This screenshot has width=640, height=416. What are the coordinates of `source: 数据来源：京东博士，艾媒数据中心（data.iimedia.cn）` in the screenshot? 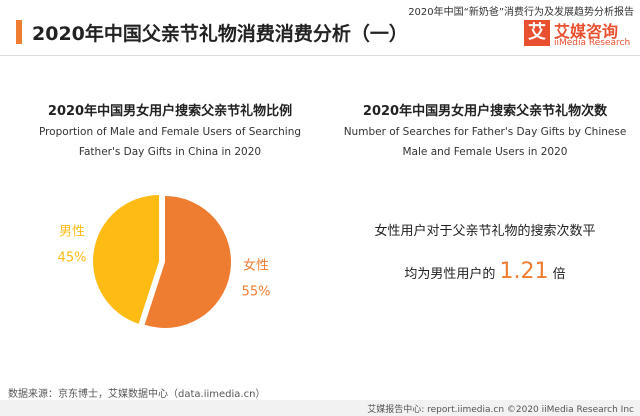 It's located at (137, 394).